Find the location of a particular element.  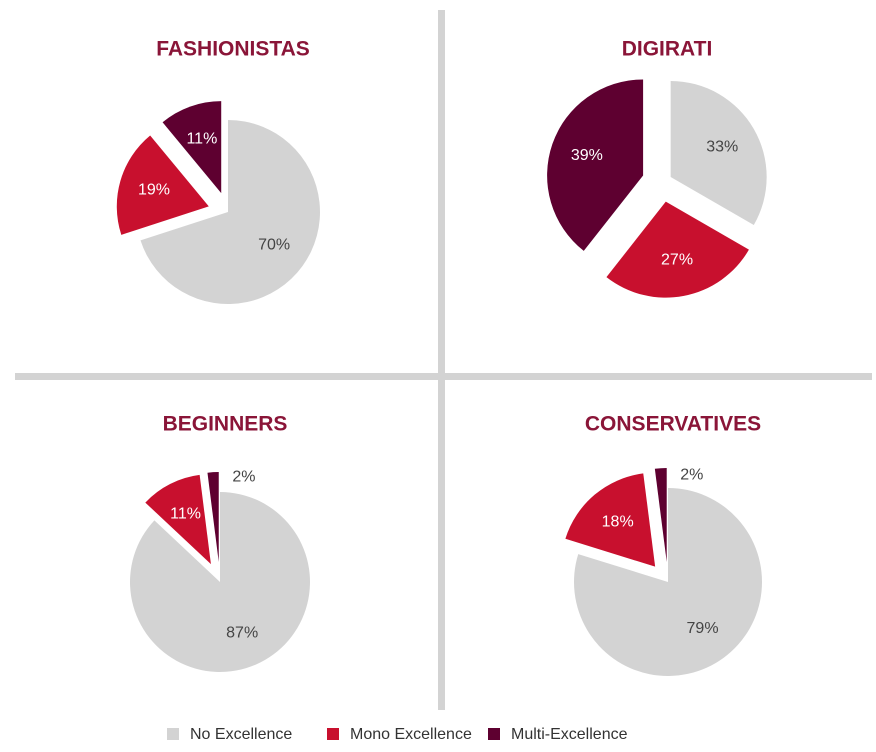

divider-vertical is located at coordinates (441, 360).